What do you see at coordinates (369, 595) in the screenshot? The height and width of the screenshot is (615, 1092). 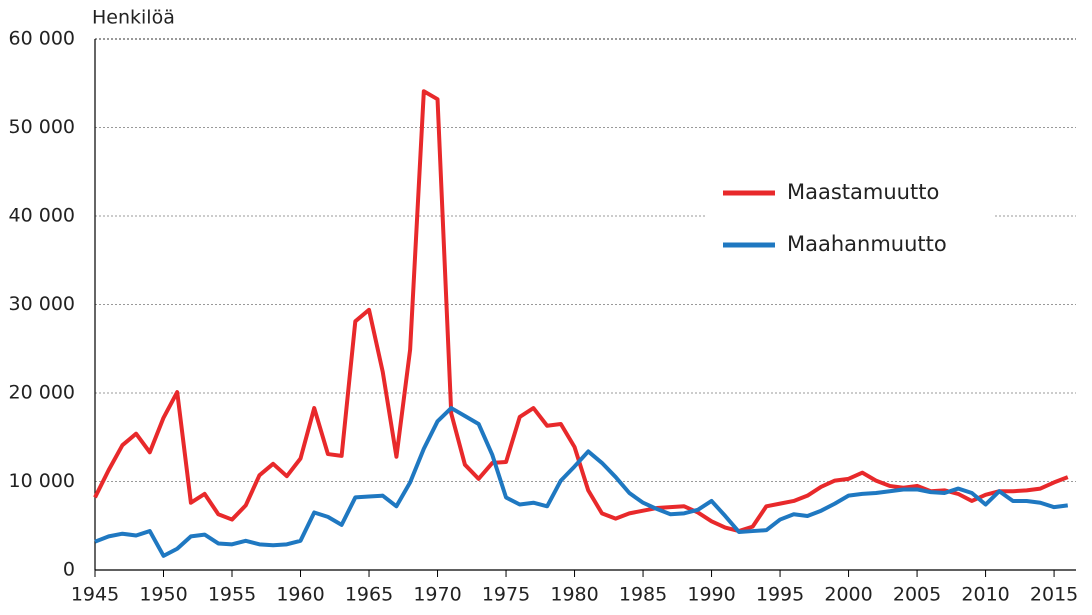 I see `x-tick-label: 1965` at bounding box center [369, 595].